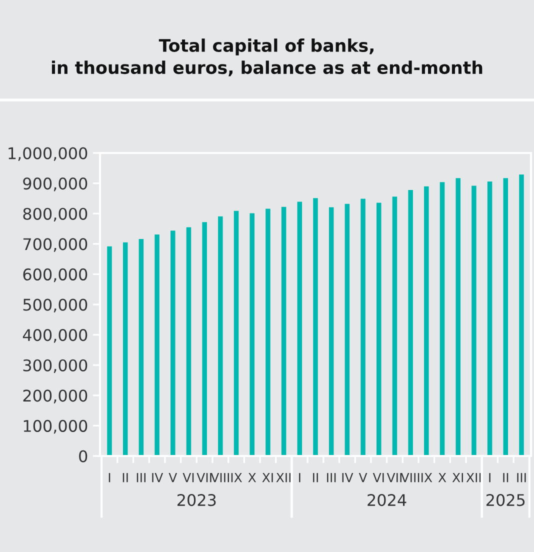  I want to click on text: 2023, so click(197, 500).